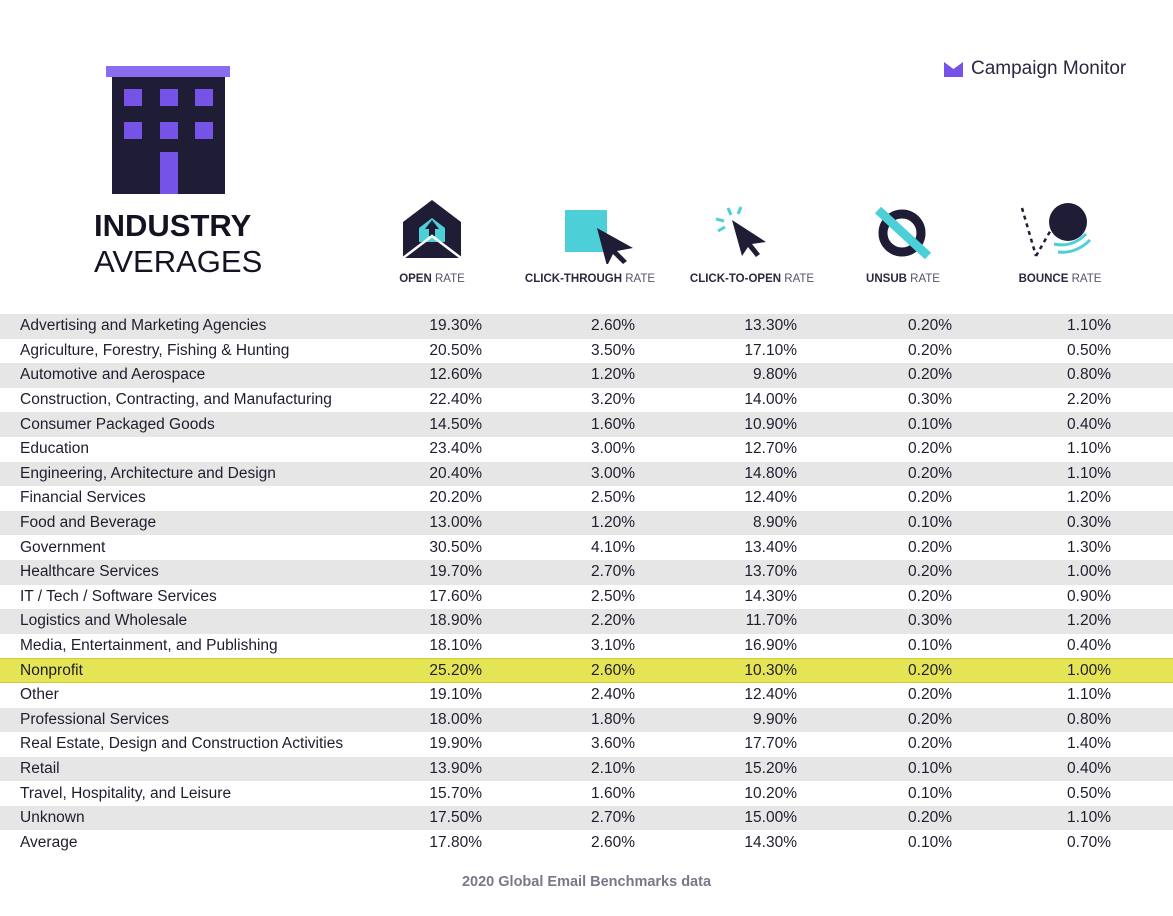 Image resolution: width=1173 pixels, height=916 pixels. Describe the element at coordinates (1035, 69) in the screenshot. I see `brand-logo: Campaign Monitor` at that location.